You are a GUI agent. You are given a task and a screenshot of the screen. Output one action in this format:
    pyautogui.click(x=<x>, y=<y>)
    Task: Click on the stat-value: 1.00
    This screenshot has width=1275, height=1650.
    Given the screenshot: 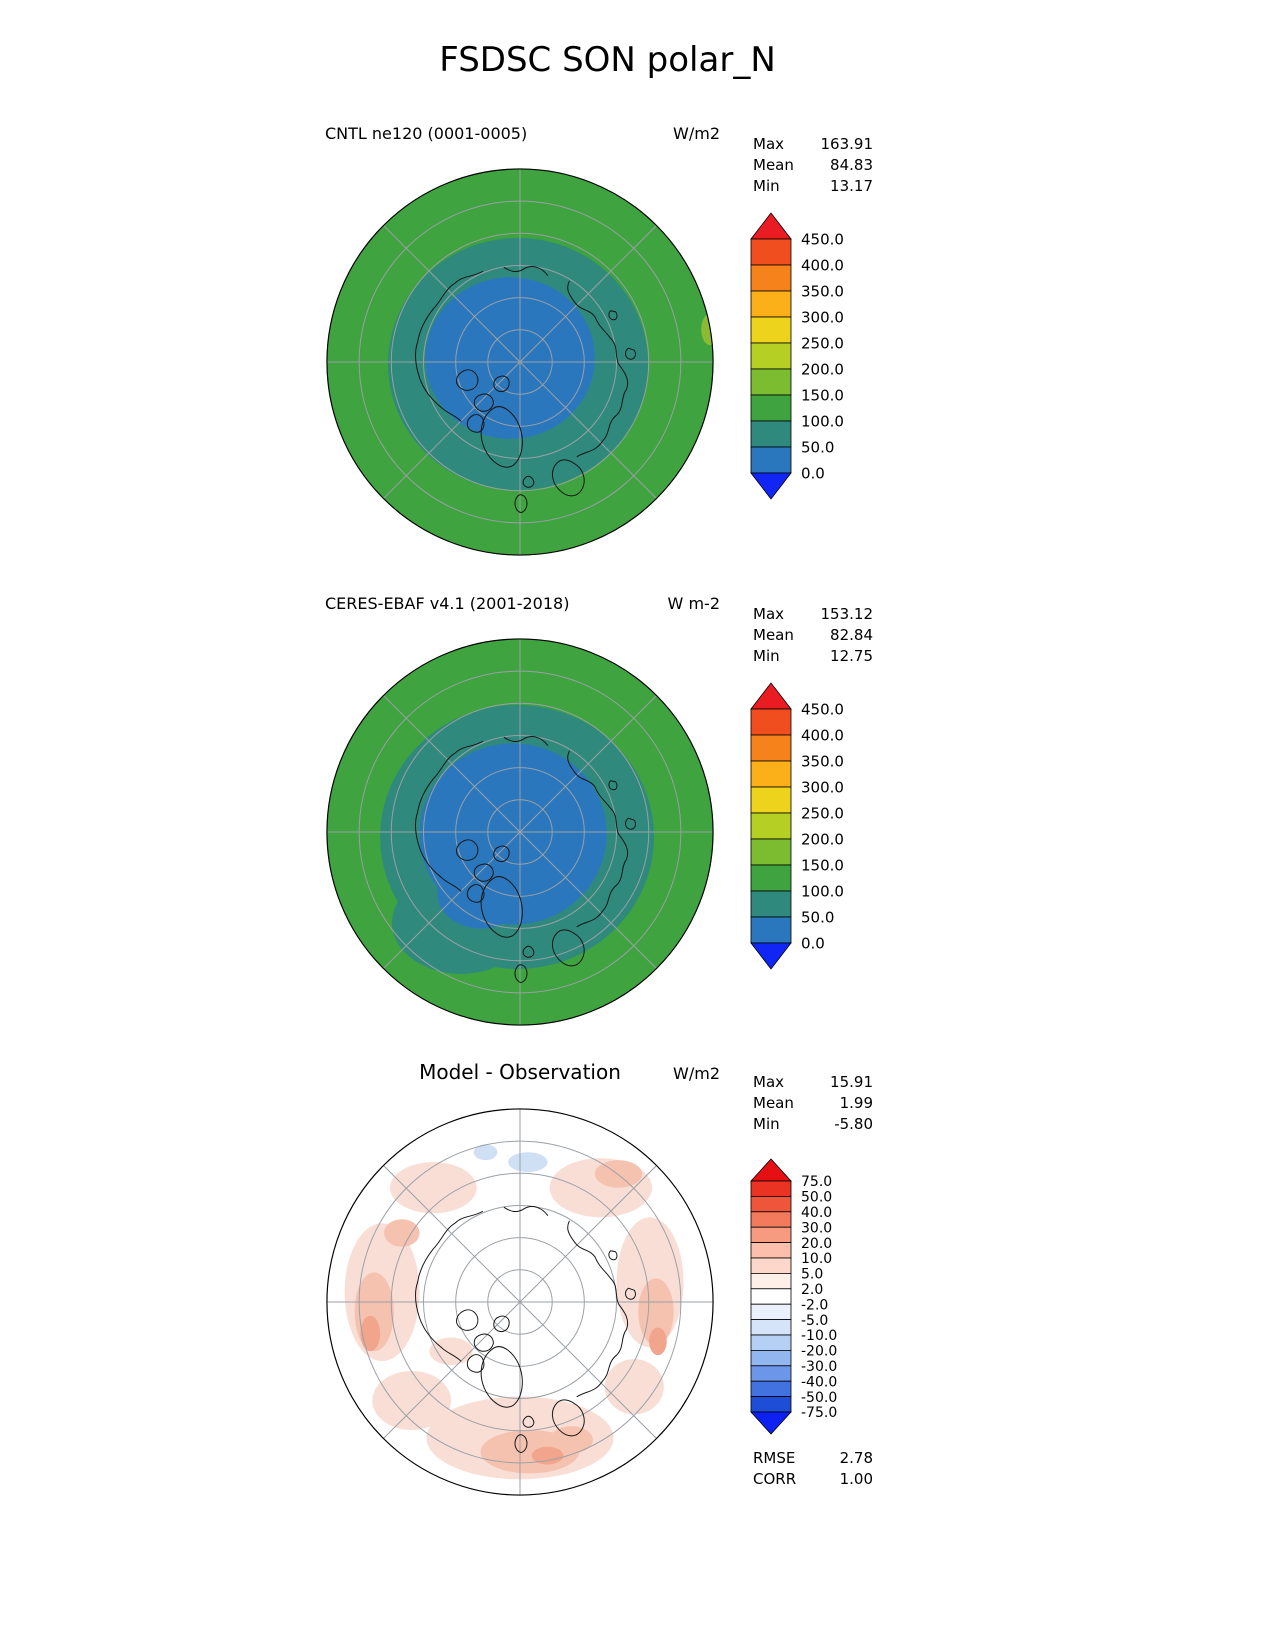 What is the action you would take?
    pyautogui.click(x=856, y=1479)
    